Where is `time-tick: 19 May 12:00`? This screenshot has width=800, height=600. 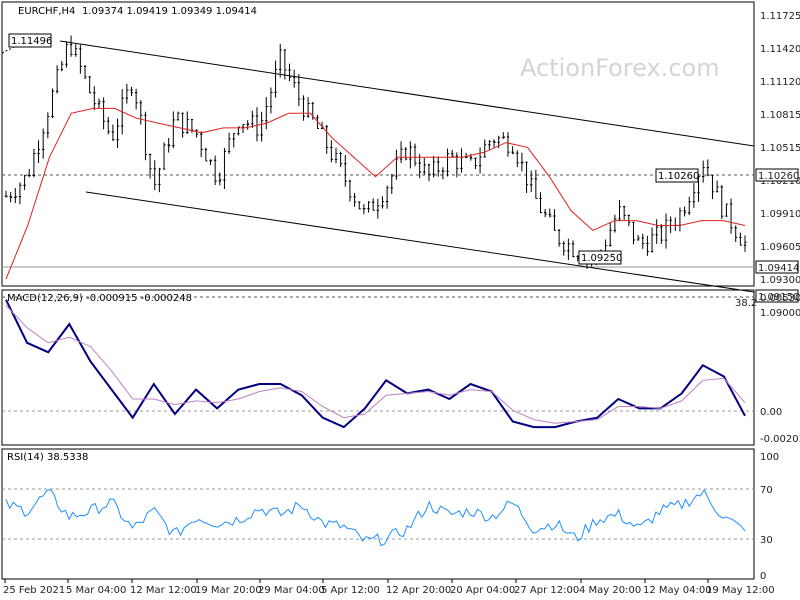 time-tick: 19 May 12:00 is located at coordinates (740, 590).